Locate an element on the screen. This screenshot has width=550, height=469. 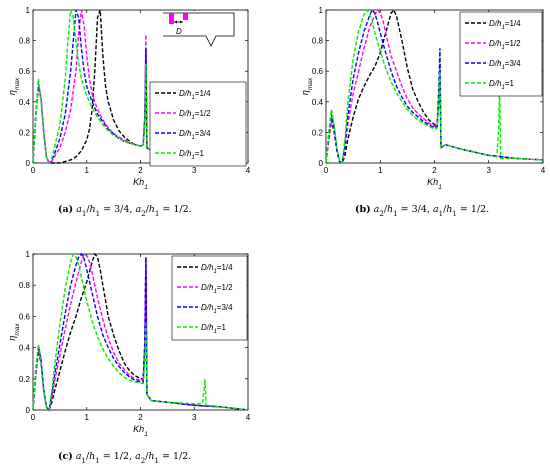
inset-barrier-left is located at coordinates (171, 18).